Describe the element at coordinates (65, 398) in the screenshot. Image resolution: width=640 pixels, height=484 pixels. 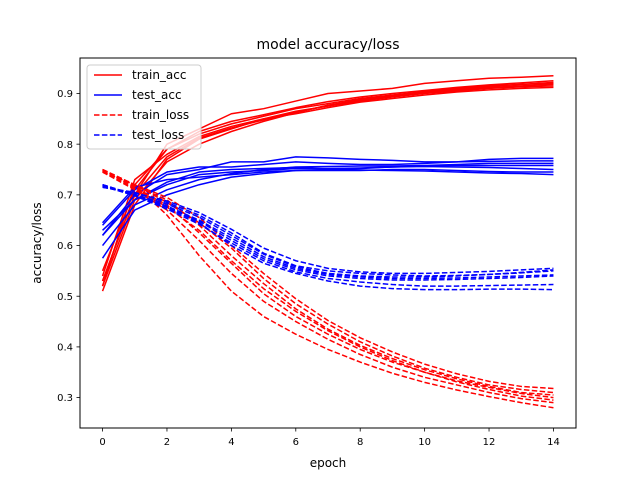
I see `y-tick-label: 0.3` at that location.